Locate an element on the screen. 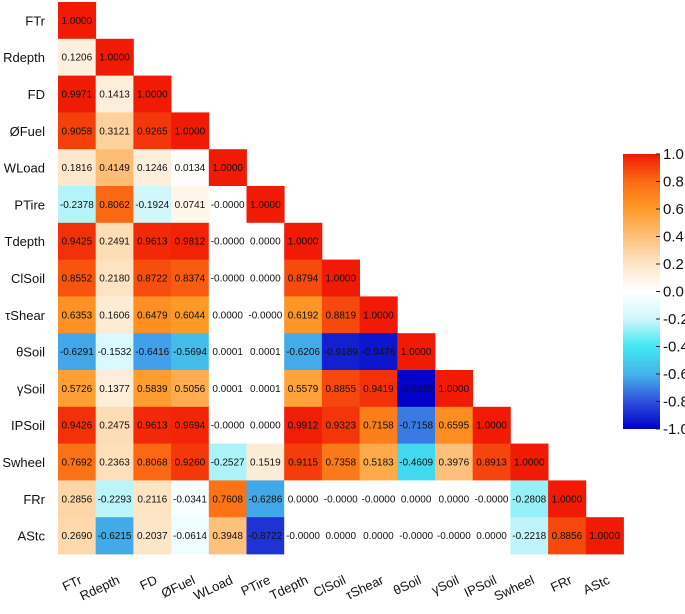 This screenshot has height=614, width=685. cell-value-label: -0.9476 is located at coordinates (378, 352).